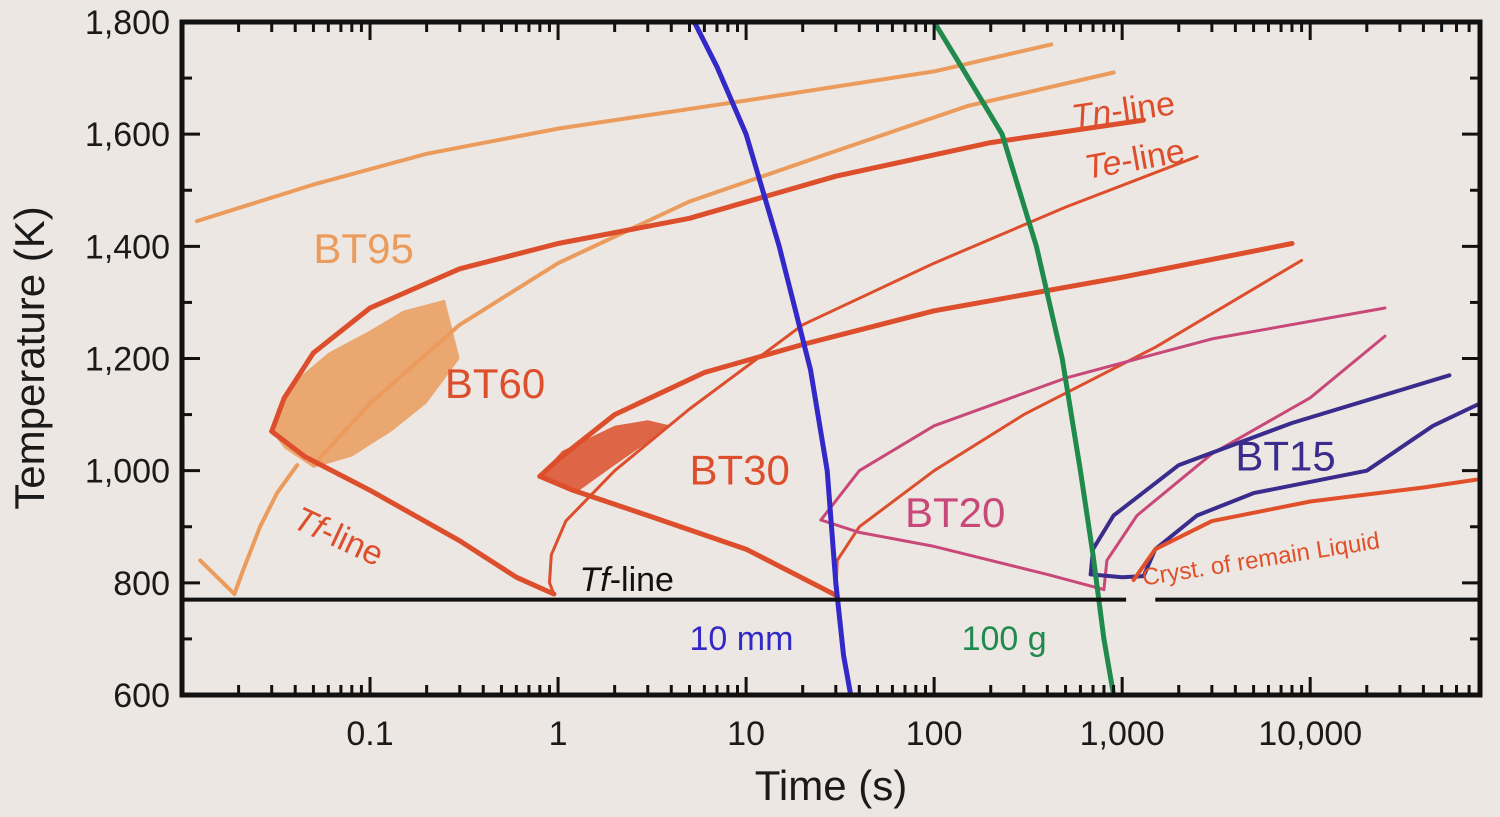  Describe the element at coordinates (626, 580) in the screenshot. I see `annotation-tf-line-9: Tf-line` at that location.